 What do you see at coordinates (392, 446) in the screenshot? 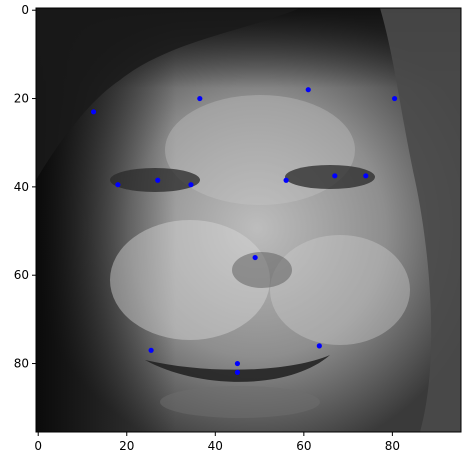
I see `x-tick-label: 80` at bounding box center [392, 446].